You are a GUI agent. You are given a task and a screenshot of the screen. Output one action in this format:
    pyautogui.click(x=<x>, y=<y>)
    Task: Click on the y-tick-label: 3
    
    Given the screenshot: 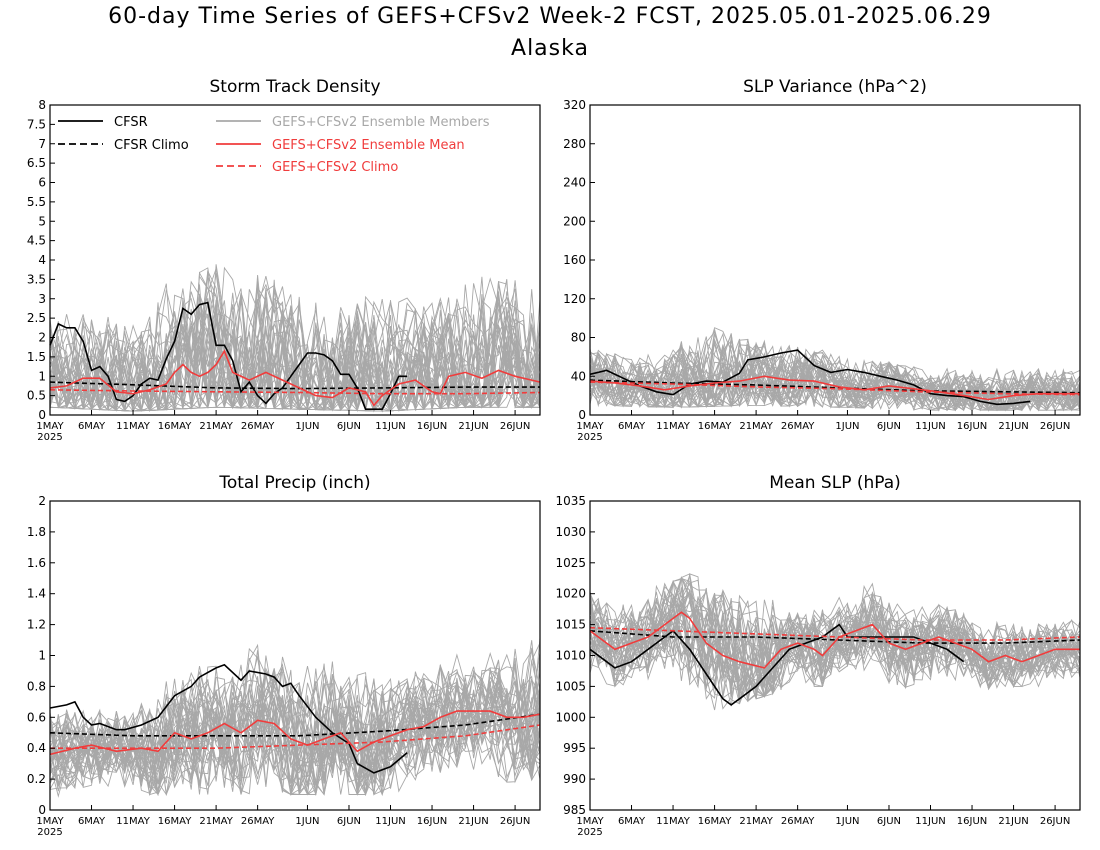 What is the action you would take?
    pyautogui.click(x=42, y=299)
    